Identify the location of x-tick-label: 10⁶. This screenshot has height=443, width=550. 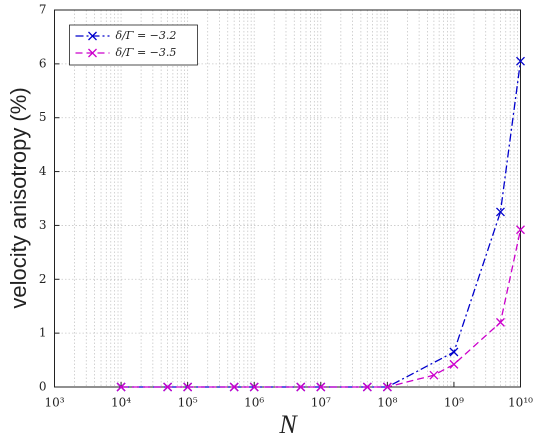
(254, 403).